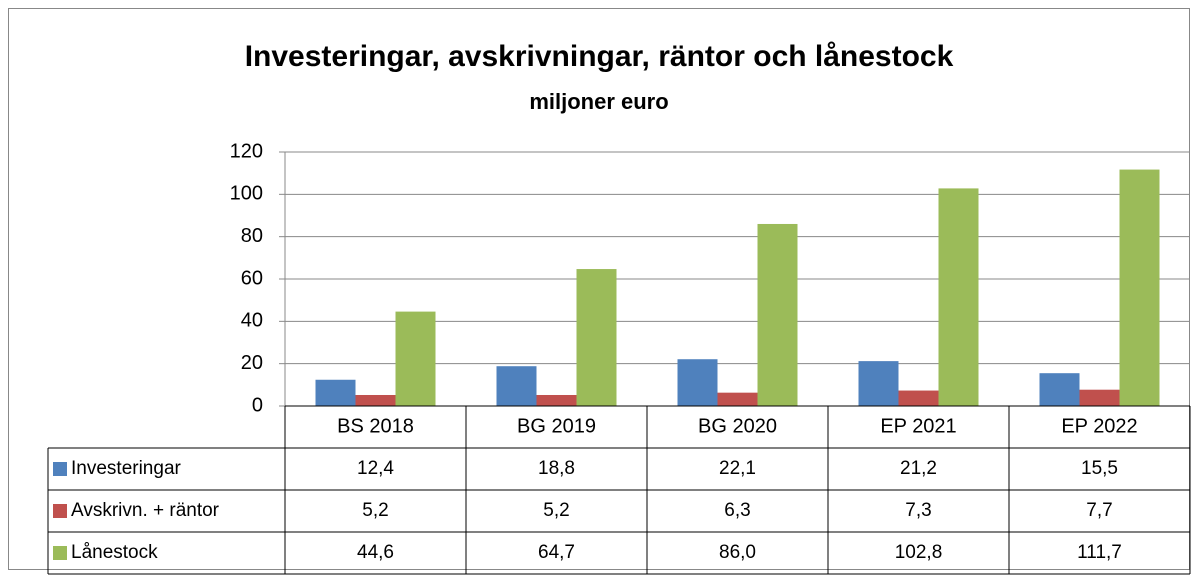 The width and height of the screenshot is (1198, 578). Describe the element at coordinates (246, 194) in the screenshot. I see `y-tick-label: 100` at that location.